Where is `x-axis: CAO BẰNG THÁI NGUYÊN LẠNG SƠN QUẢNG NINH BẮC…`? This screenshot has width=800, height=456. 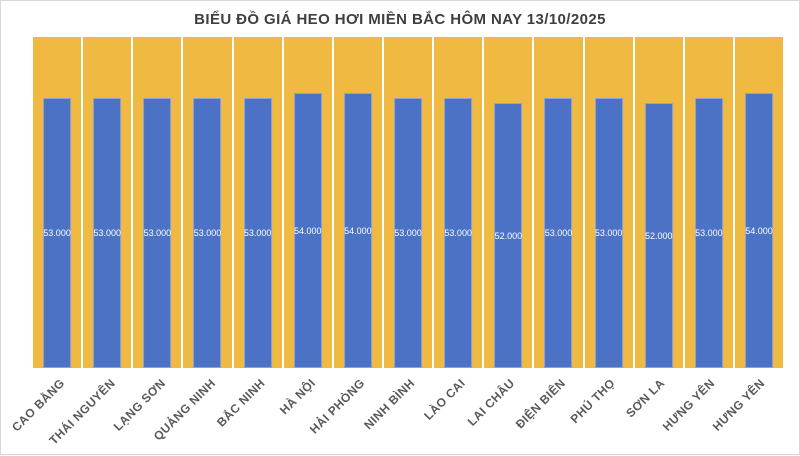 x-axis: CAO BẰNG THÁI NGUYÊN LẠNG SƠN QUẢNG NINH BẮC… is located at coordinates (388, 412).